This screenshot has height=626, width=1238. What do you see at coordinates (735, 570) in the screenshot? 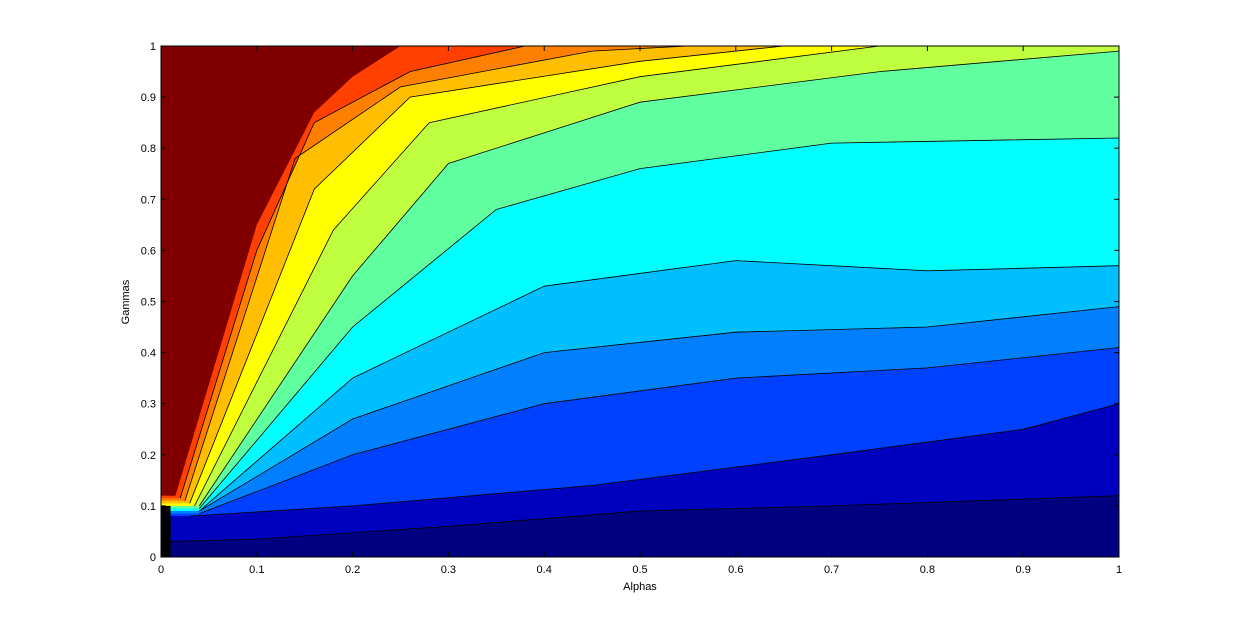
I see `x-tick-label: 0.6` at bounding box center [735, 570].